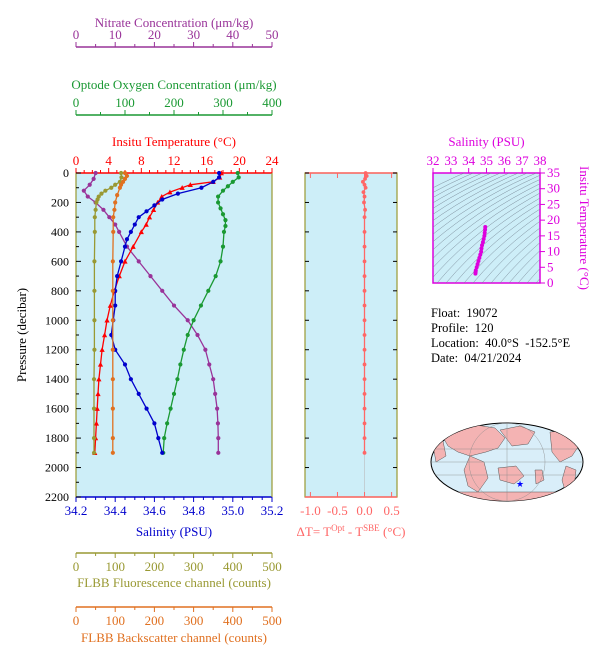  Describe the element at coordinates (76, 160) in the screenshot. I see `temperature-tick-label: 0` at that location.